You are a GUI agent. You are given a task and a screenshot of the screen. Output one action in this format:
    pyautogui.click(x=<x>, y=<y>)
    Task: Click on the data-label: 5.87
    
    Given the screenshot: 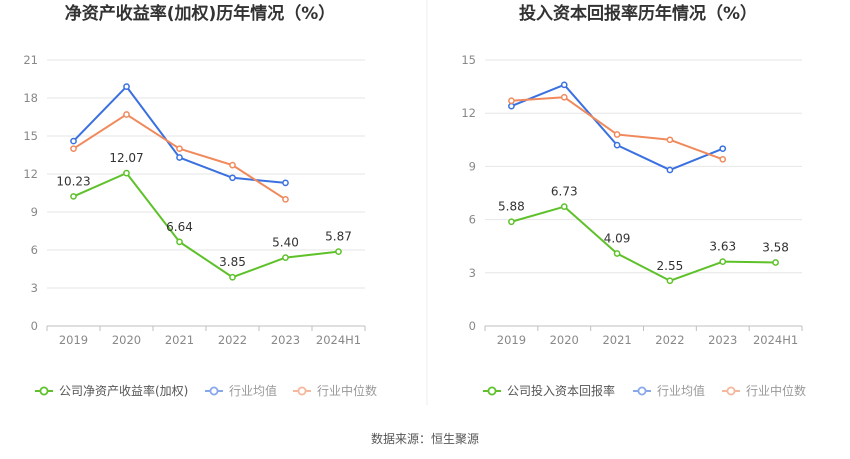 What is the action you would take?
    pyautogui.click(x=338, y=237)
    